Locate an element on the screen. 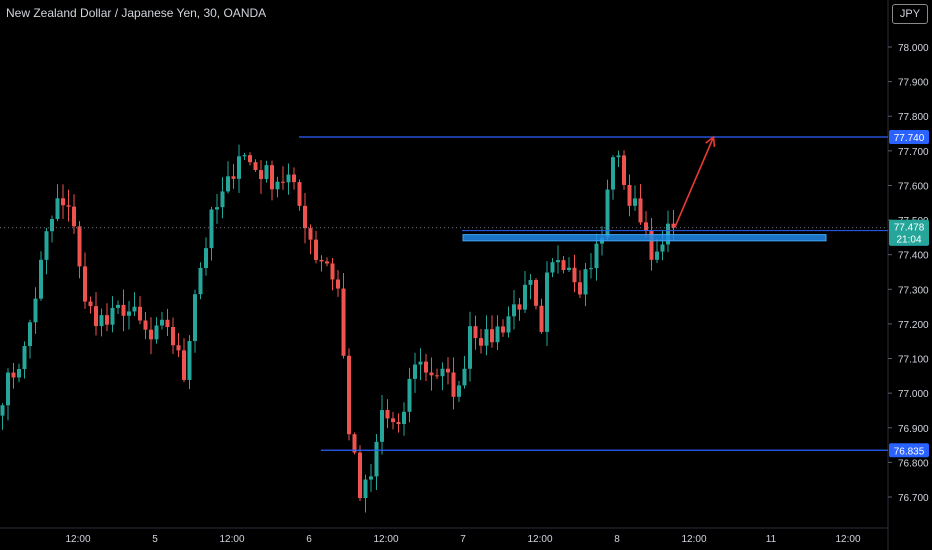  x-tick-label: 11 is located at coordinates (771, 539).